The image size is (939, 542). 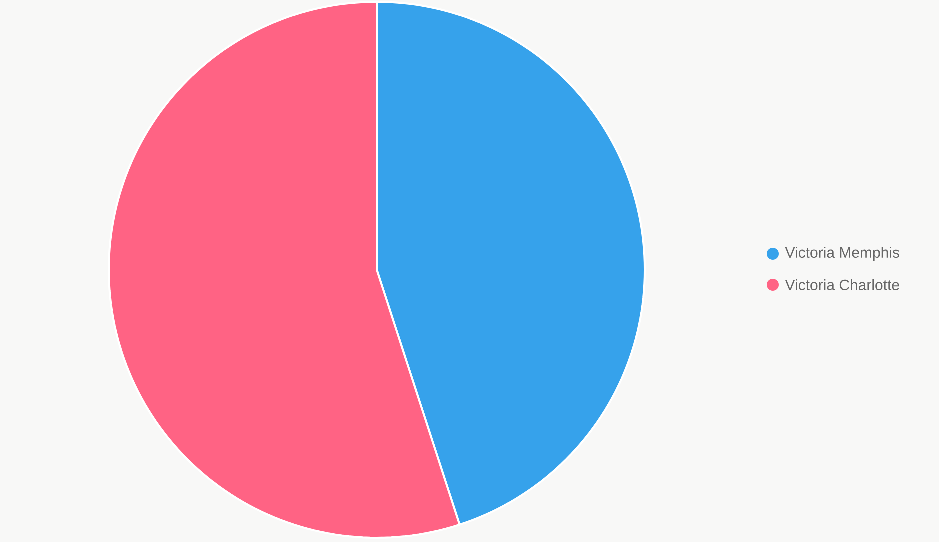 I want to click on legend-label: Victoria Charlotte, so click(x=842, y=284).